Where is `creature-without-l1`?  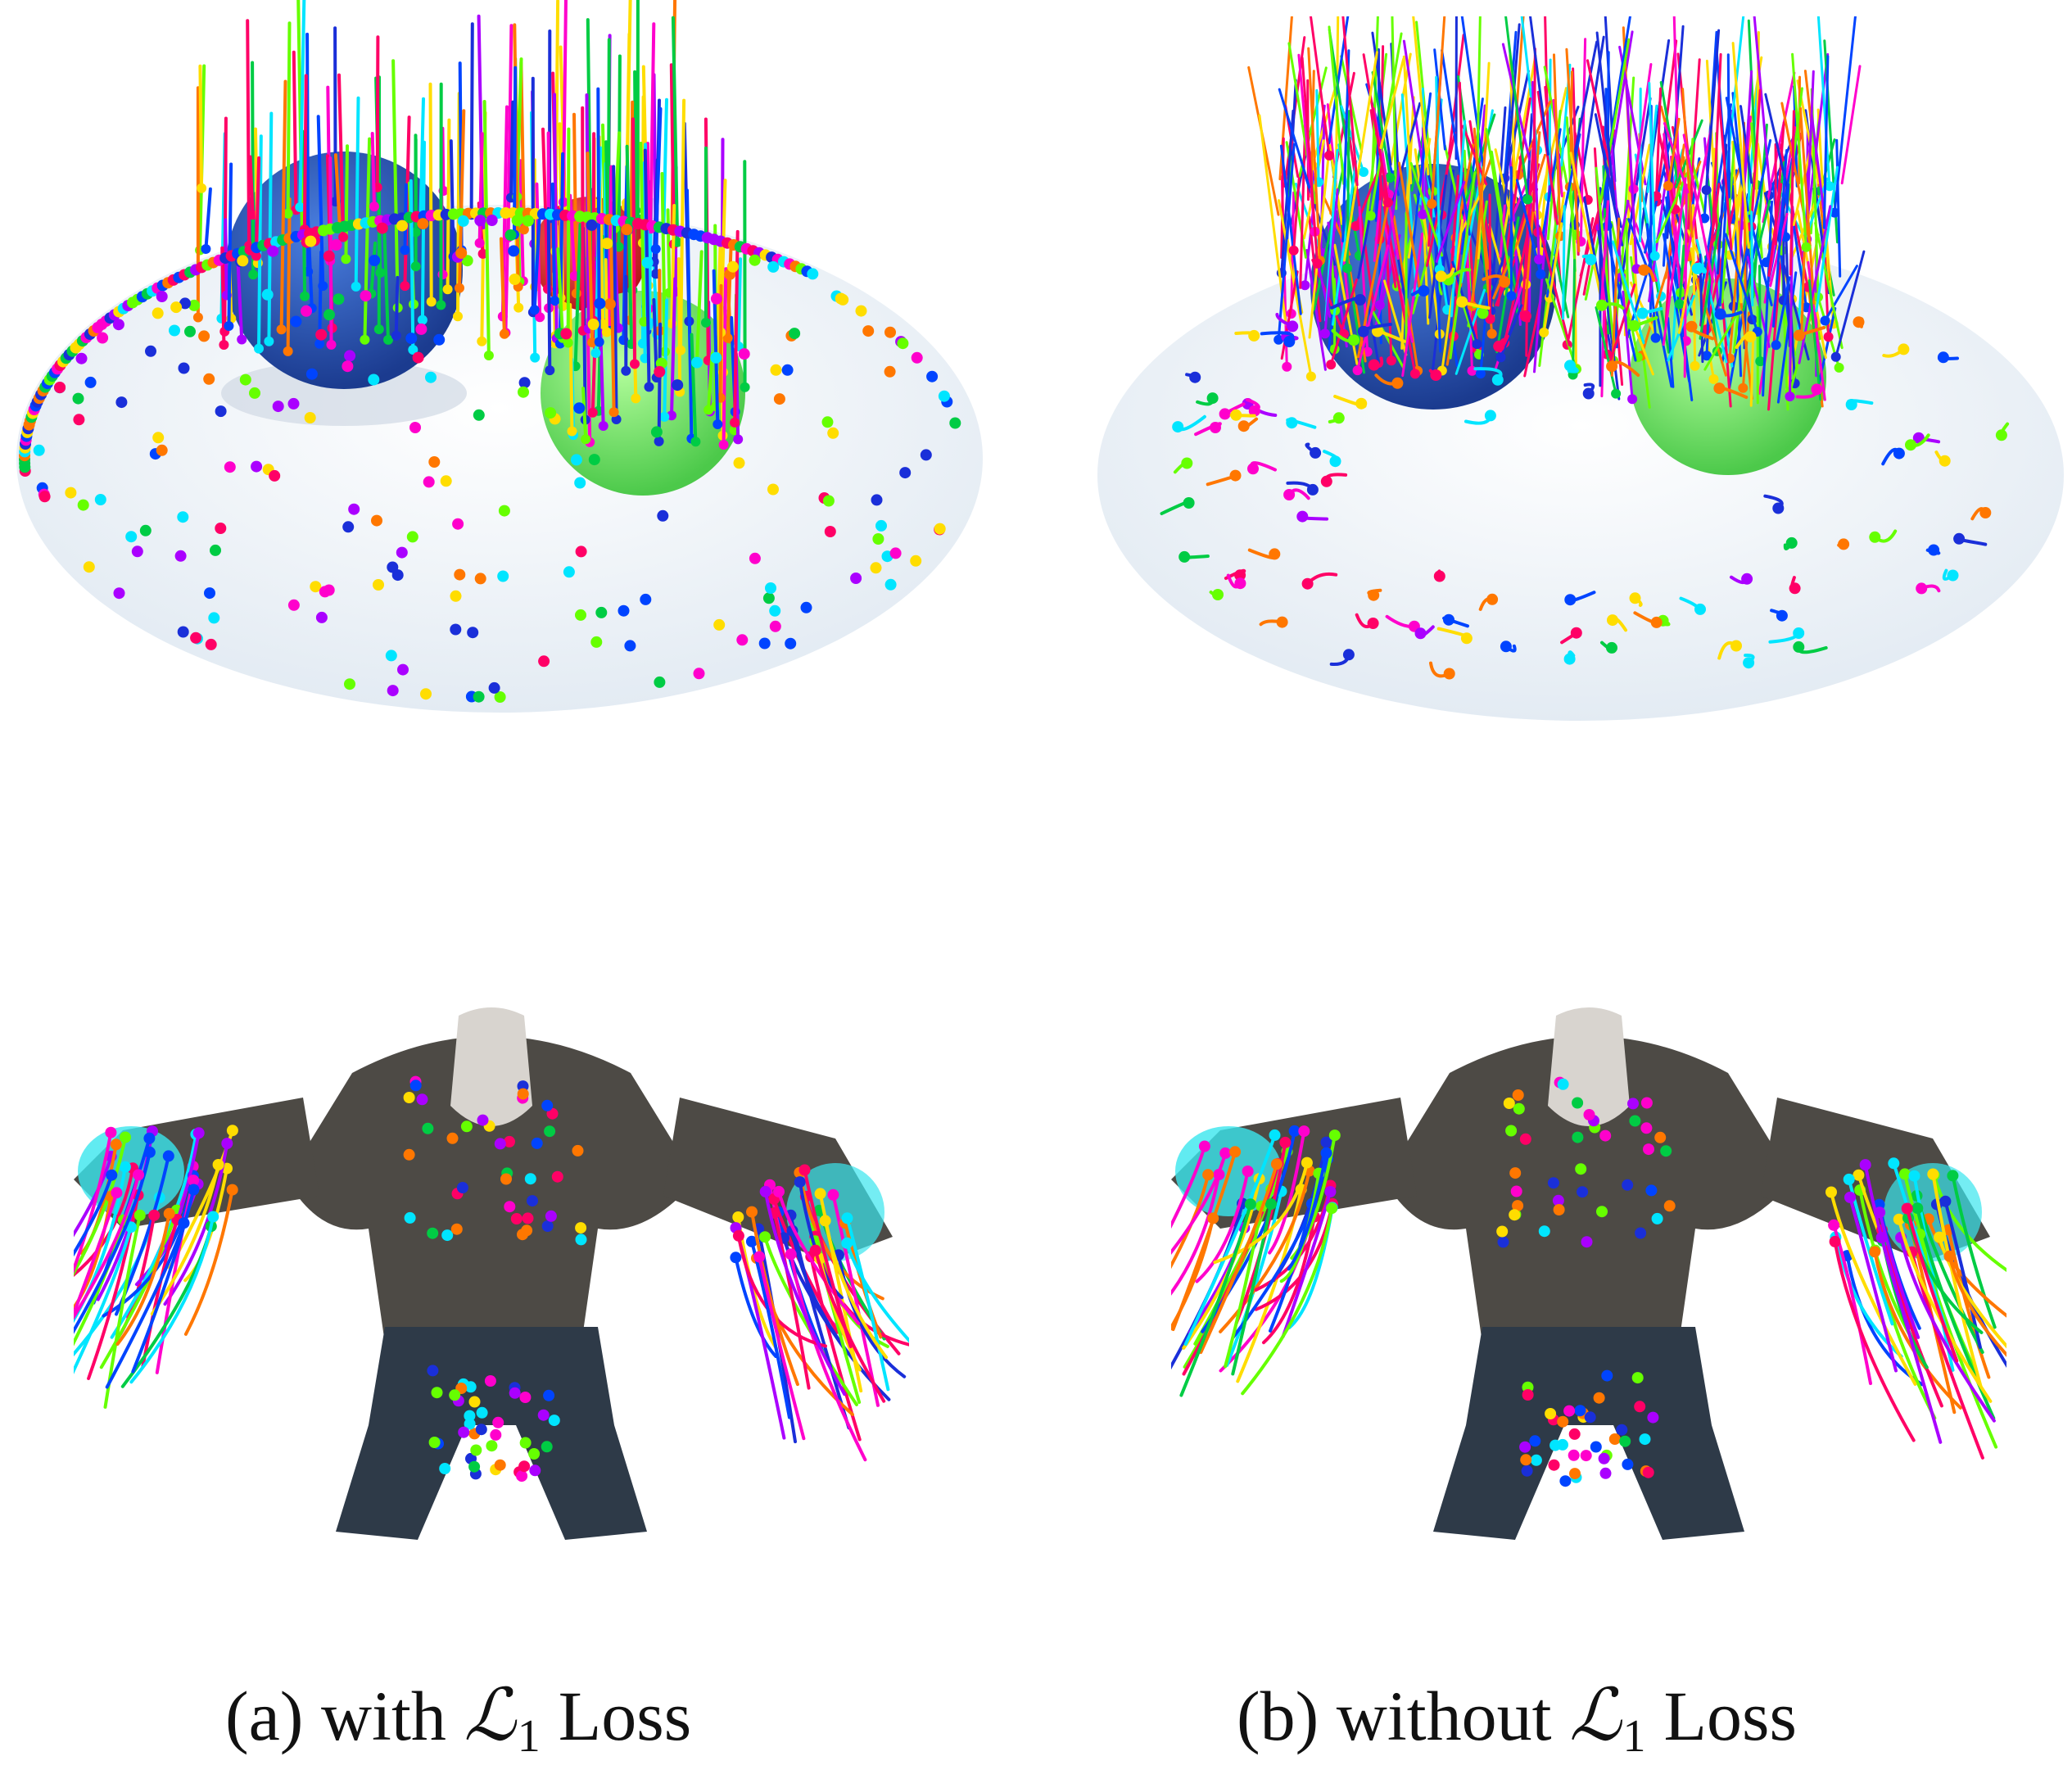 creature-without-l1 is located at coordinates (1588, 1261).